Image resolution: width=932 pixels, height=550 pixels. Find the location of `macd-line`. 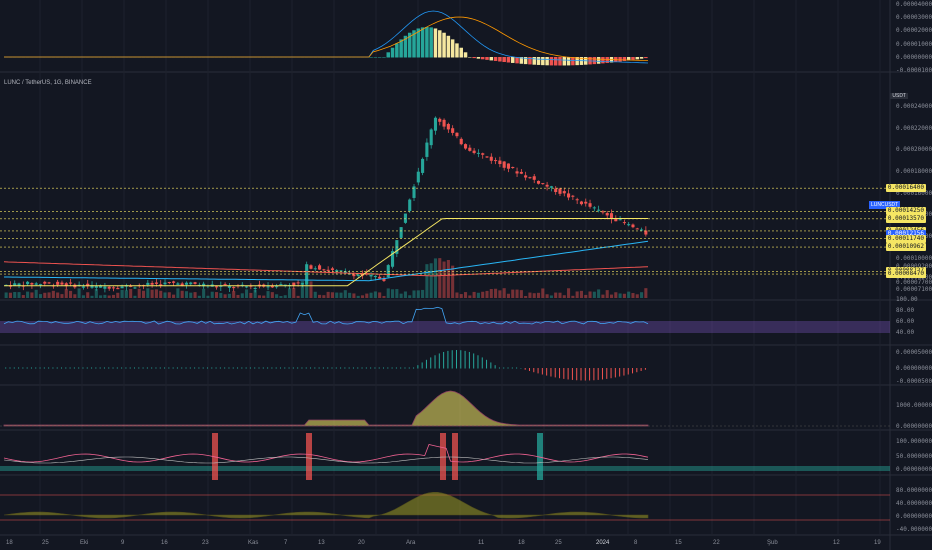

macd-line is located at coordinates (326, 37).